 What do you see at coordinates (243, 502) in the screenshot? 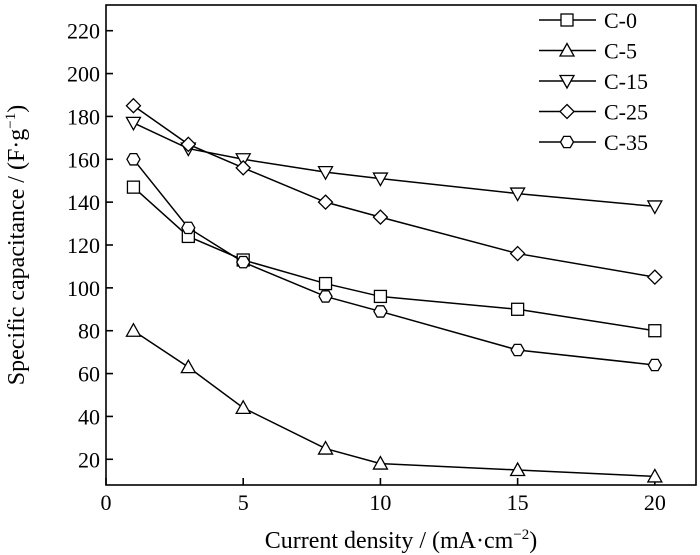
I see `x-tick-label: 5` at bounding box center [243, 502].